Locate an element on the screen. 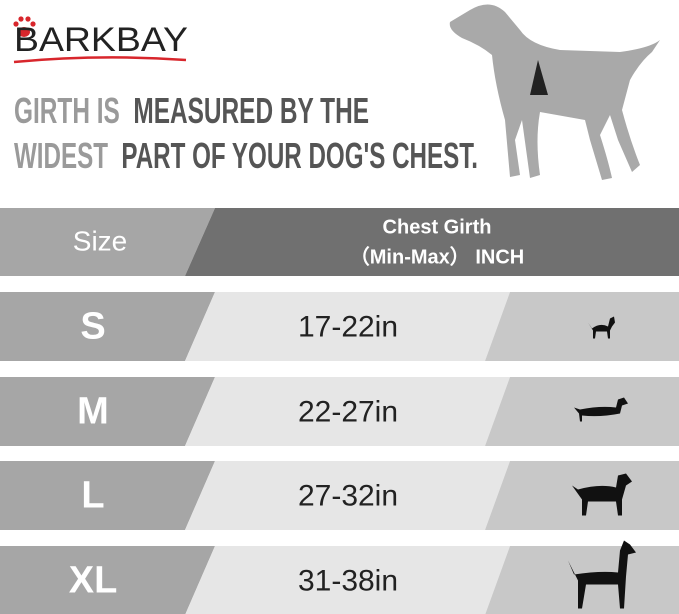 The height and width of the screenshot is (614, 679). table-header: Size Chest Girth （Min-Max） INCH is located at coordinates (339, 242).